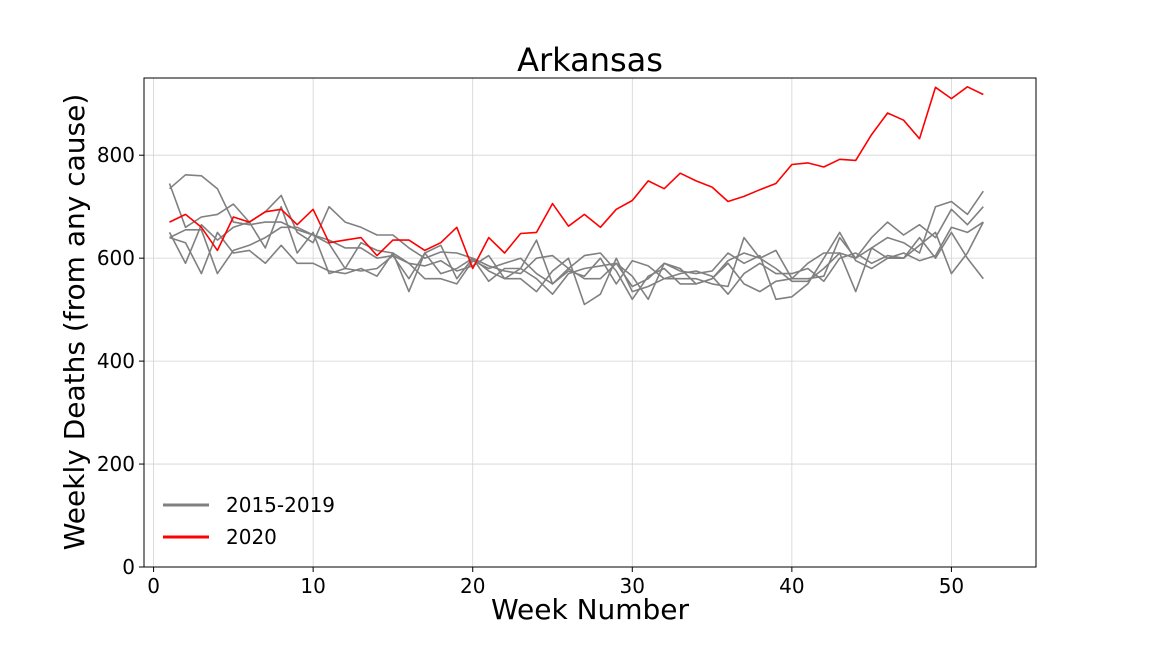  Describe the element at coordinates (249, 521) in the screenshot. I see `legend: 2015-2019 2020` at that location.